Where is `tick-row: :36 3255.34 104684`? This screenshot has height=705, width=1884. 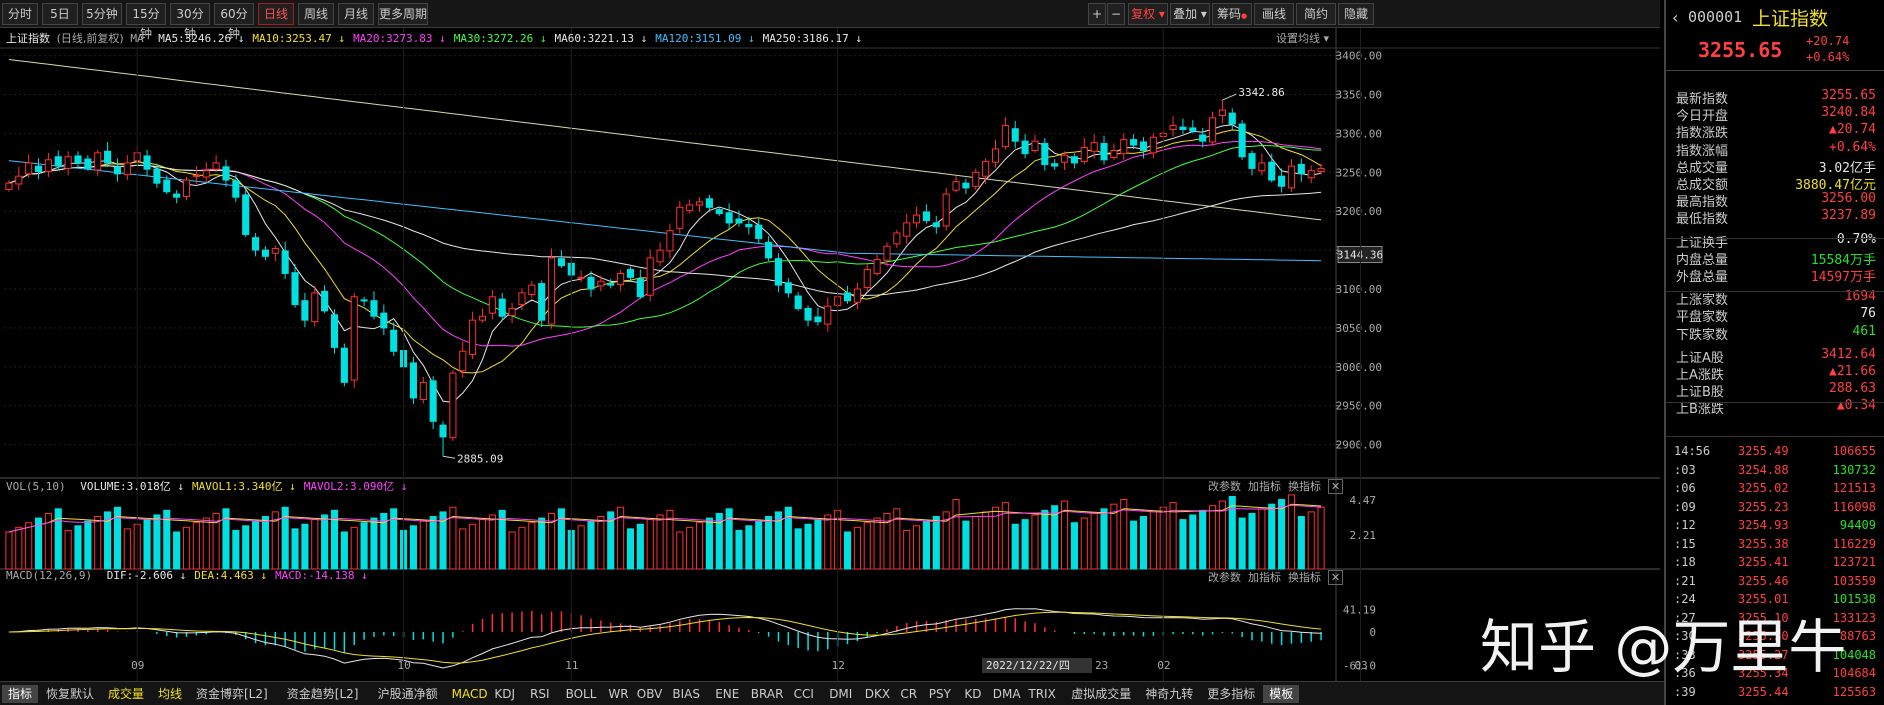
tick-row: :36 3255.34 104684 is located at coordinates (1775, 674).